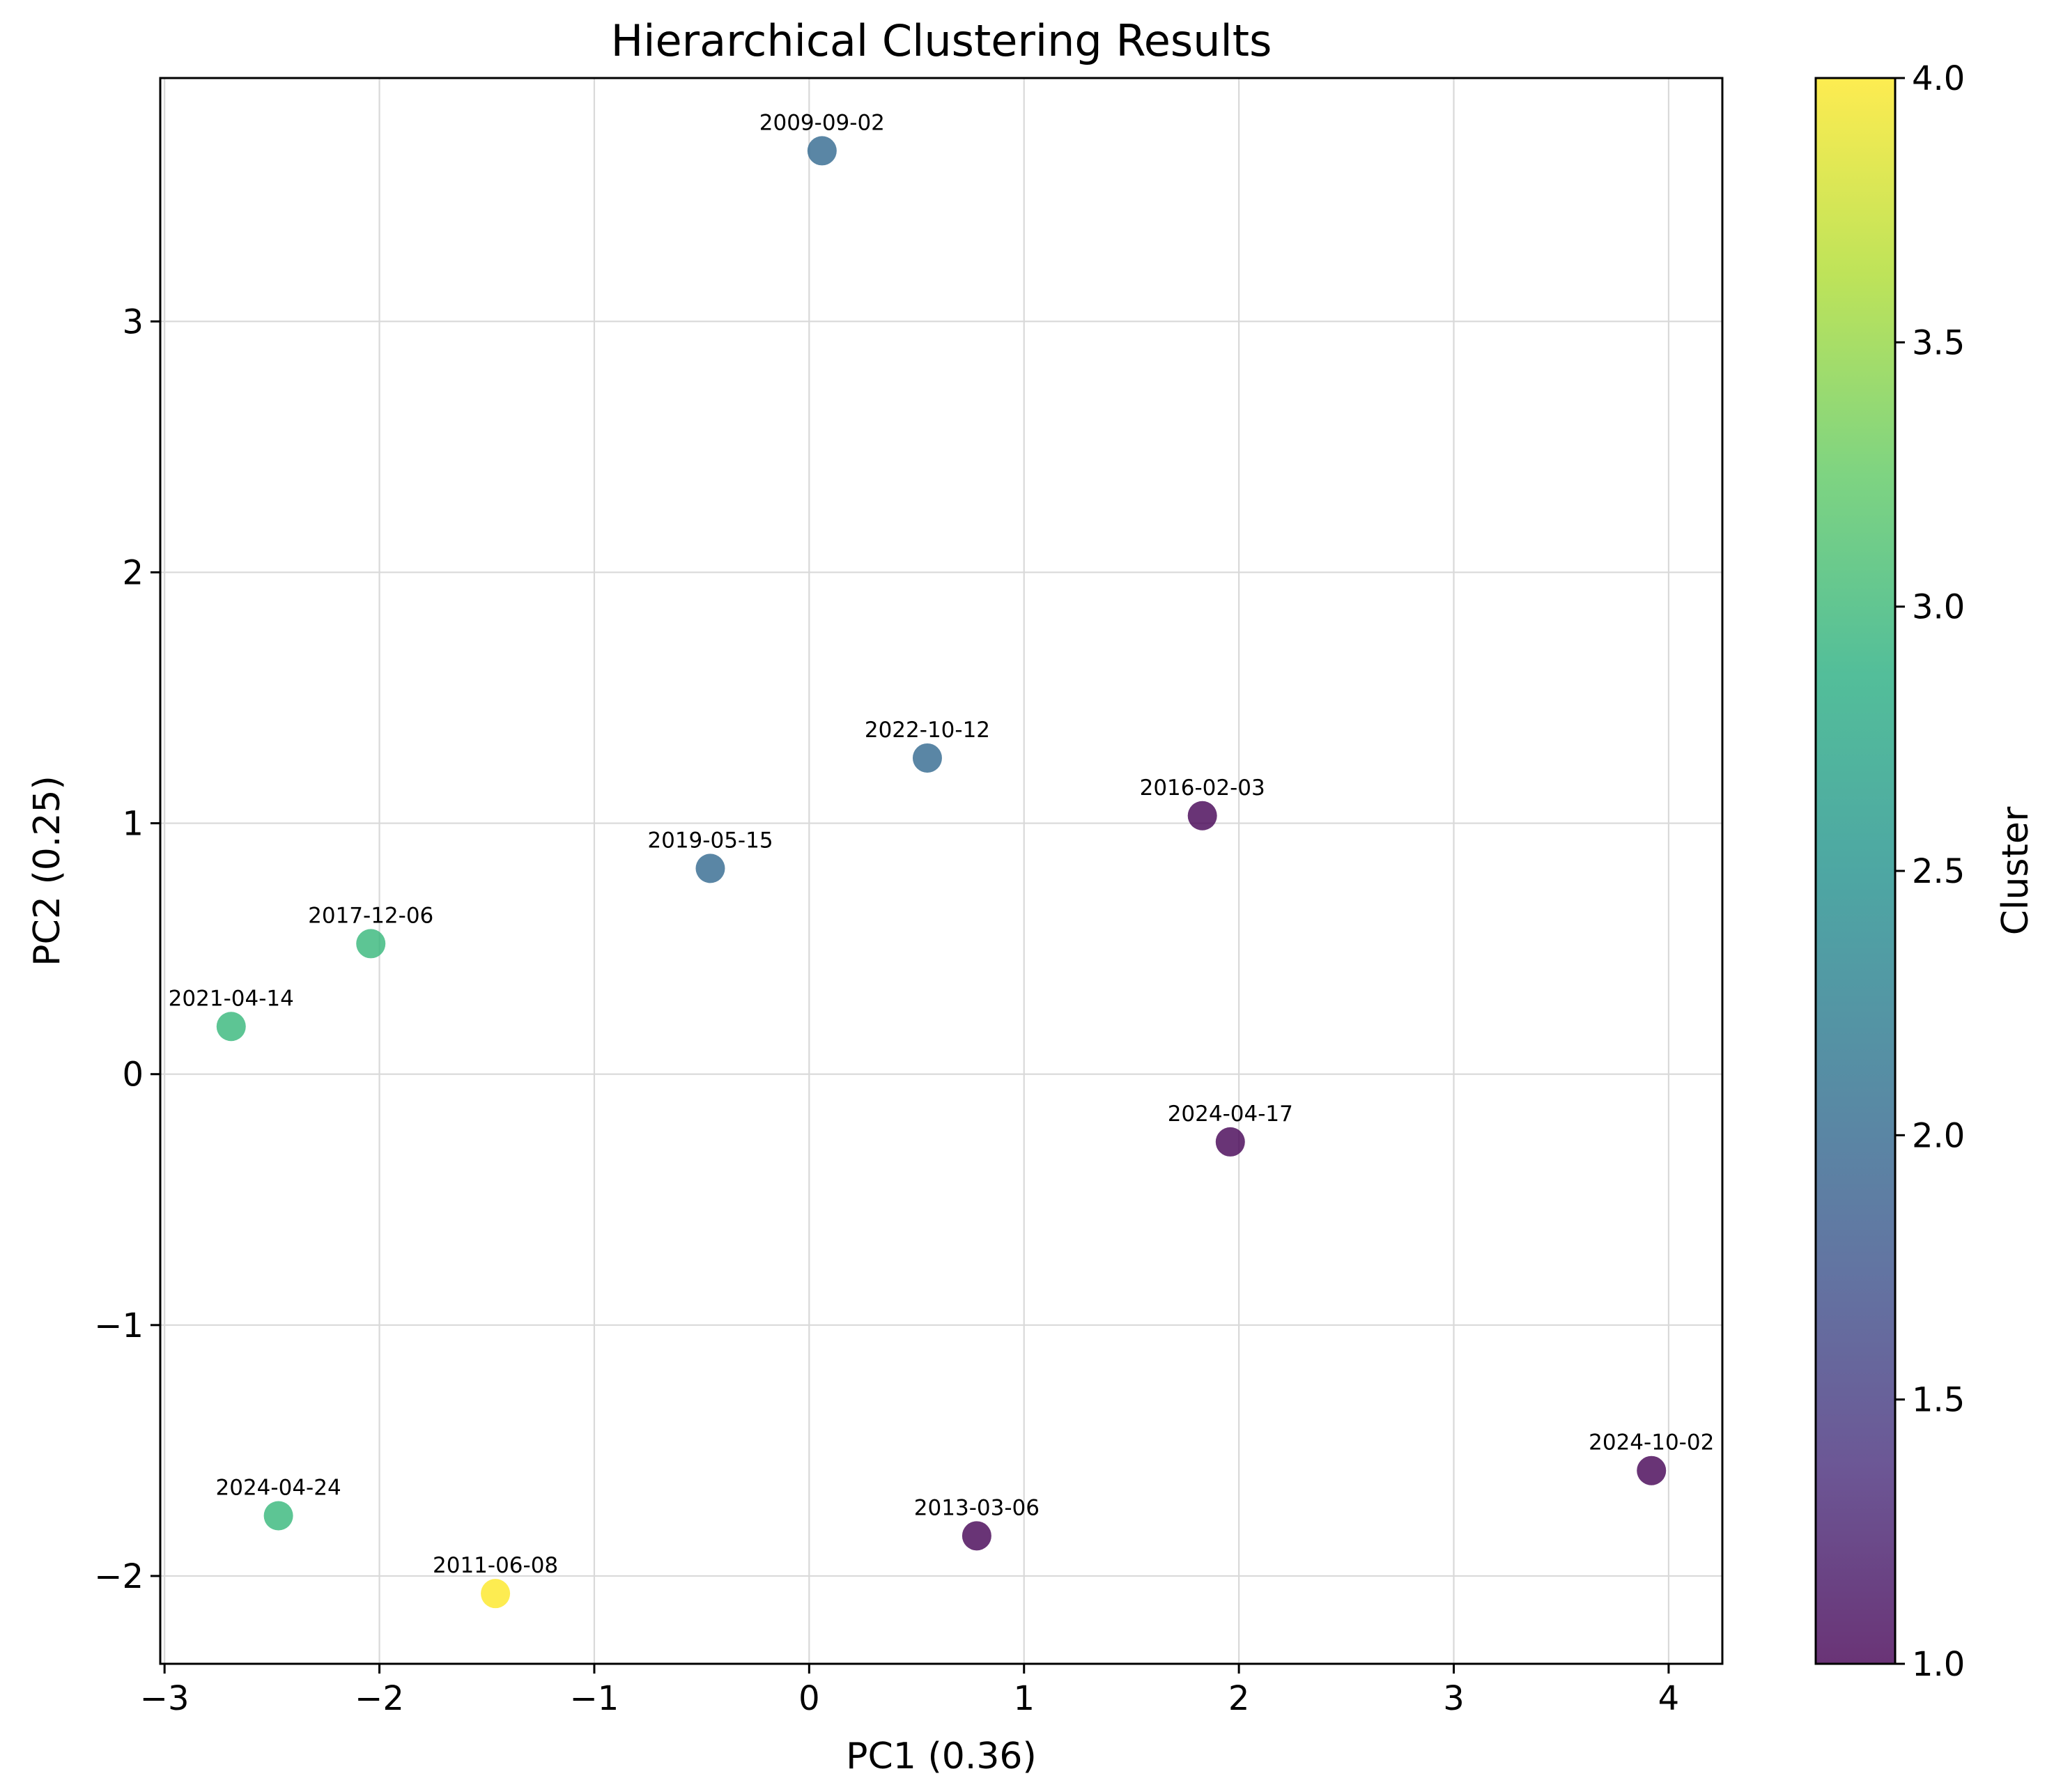 The width and height of the screenshot is (2054, 1792). What do you see at coordinates (278, 1489) in the screenshot?
I see `data-point-label: 2024-04-24` at bounding box center [278, 1489].